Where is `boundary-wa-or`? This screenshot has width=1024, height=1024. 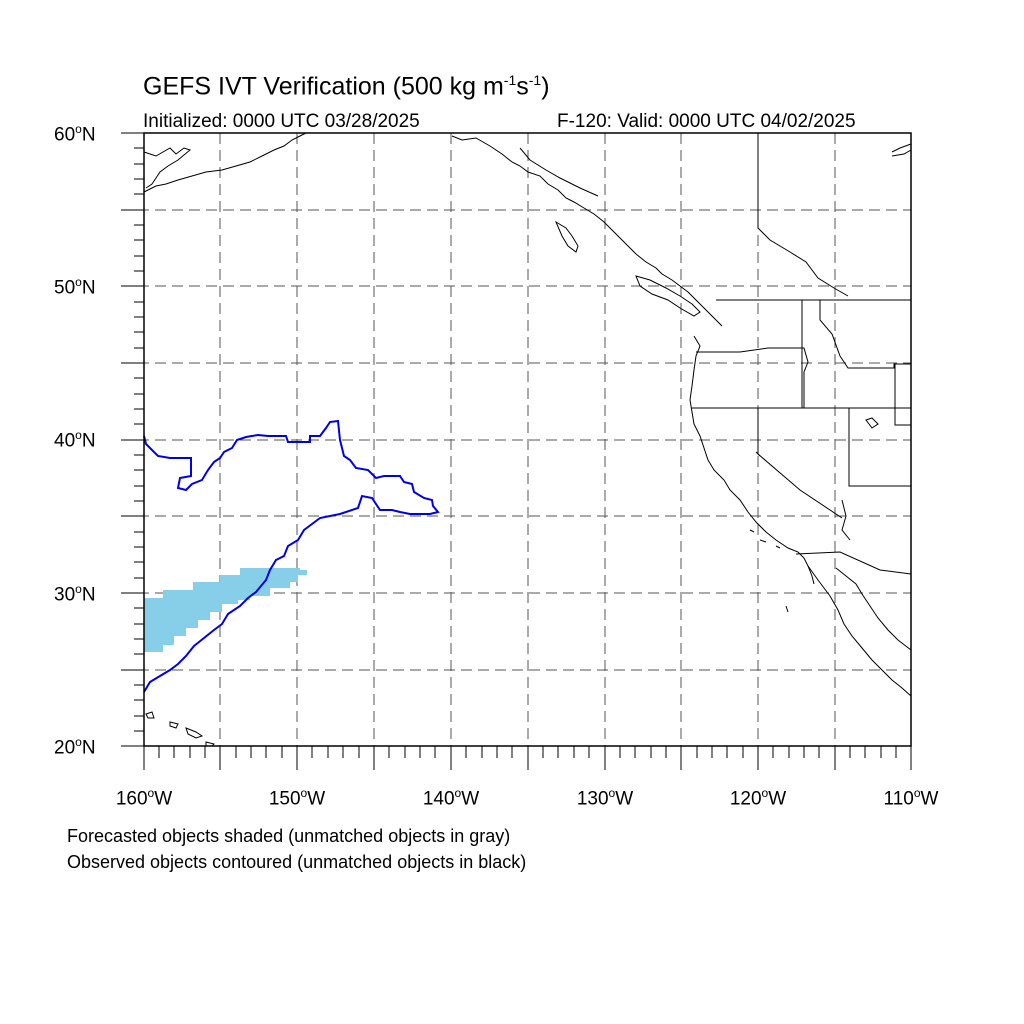 boundary-wa-or is located at coordinates (752, 377).